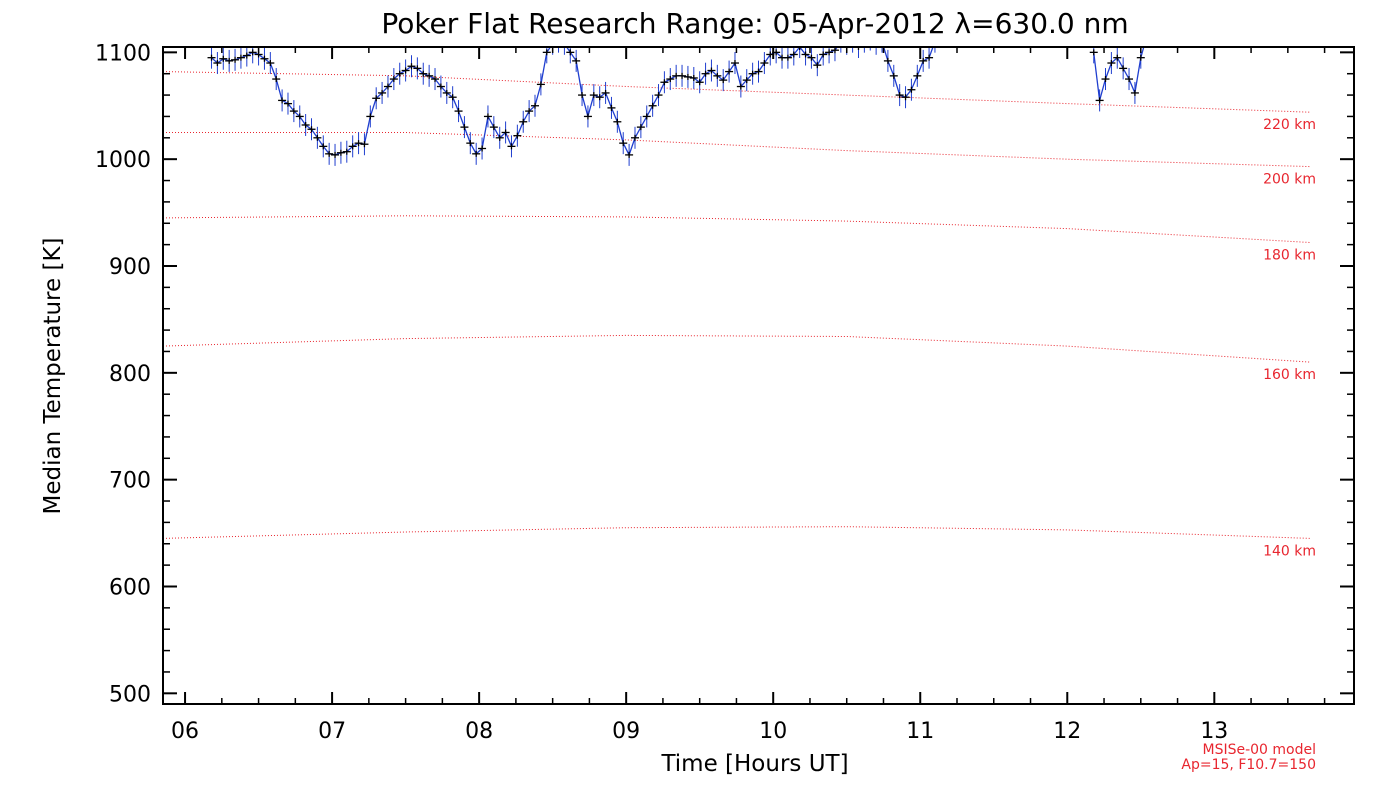  I want to click on y-tick-label: 800, so click(130, 374).